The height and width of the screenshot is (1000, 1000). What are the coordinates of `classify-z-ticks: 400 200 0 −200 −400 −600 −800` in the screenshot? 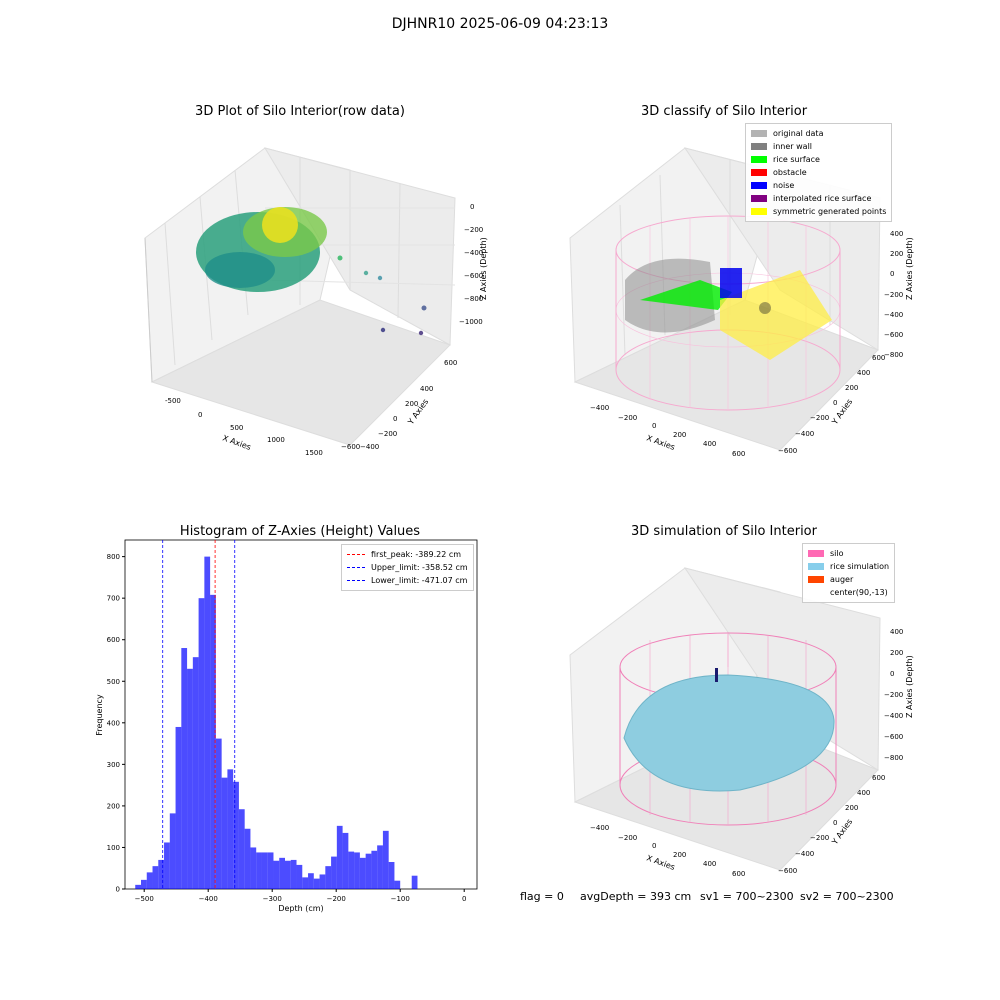 It's located at (893, 294).